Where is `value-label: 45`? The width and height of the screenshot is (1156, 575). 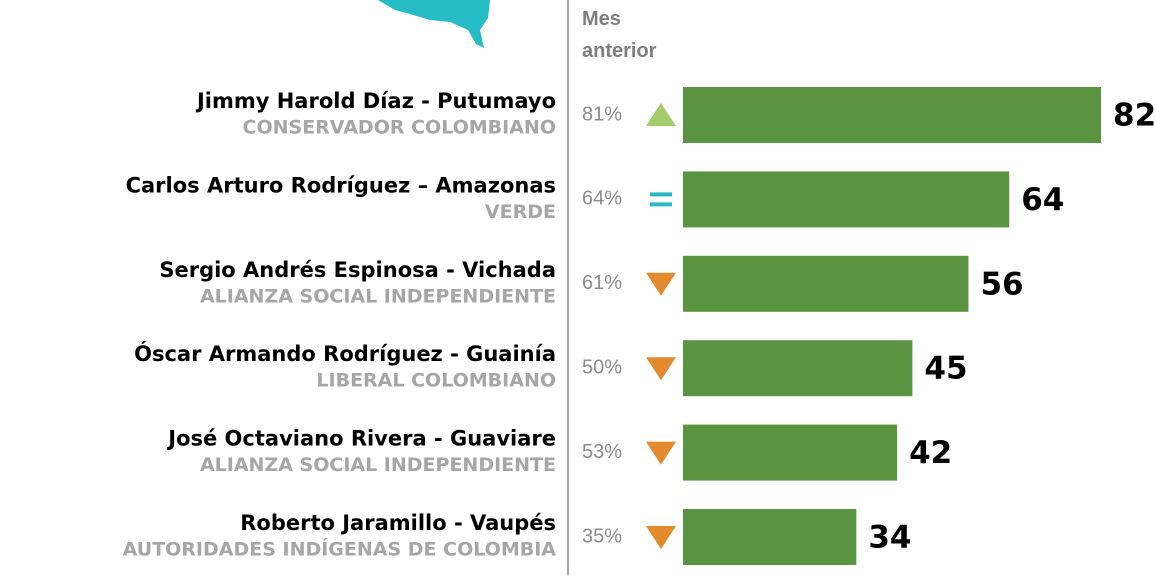 value-label: 45 is located at coordinates (945, 369).